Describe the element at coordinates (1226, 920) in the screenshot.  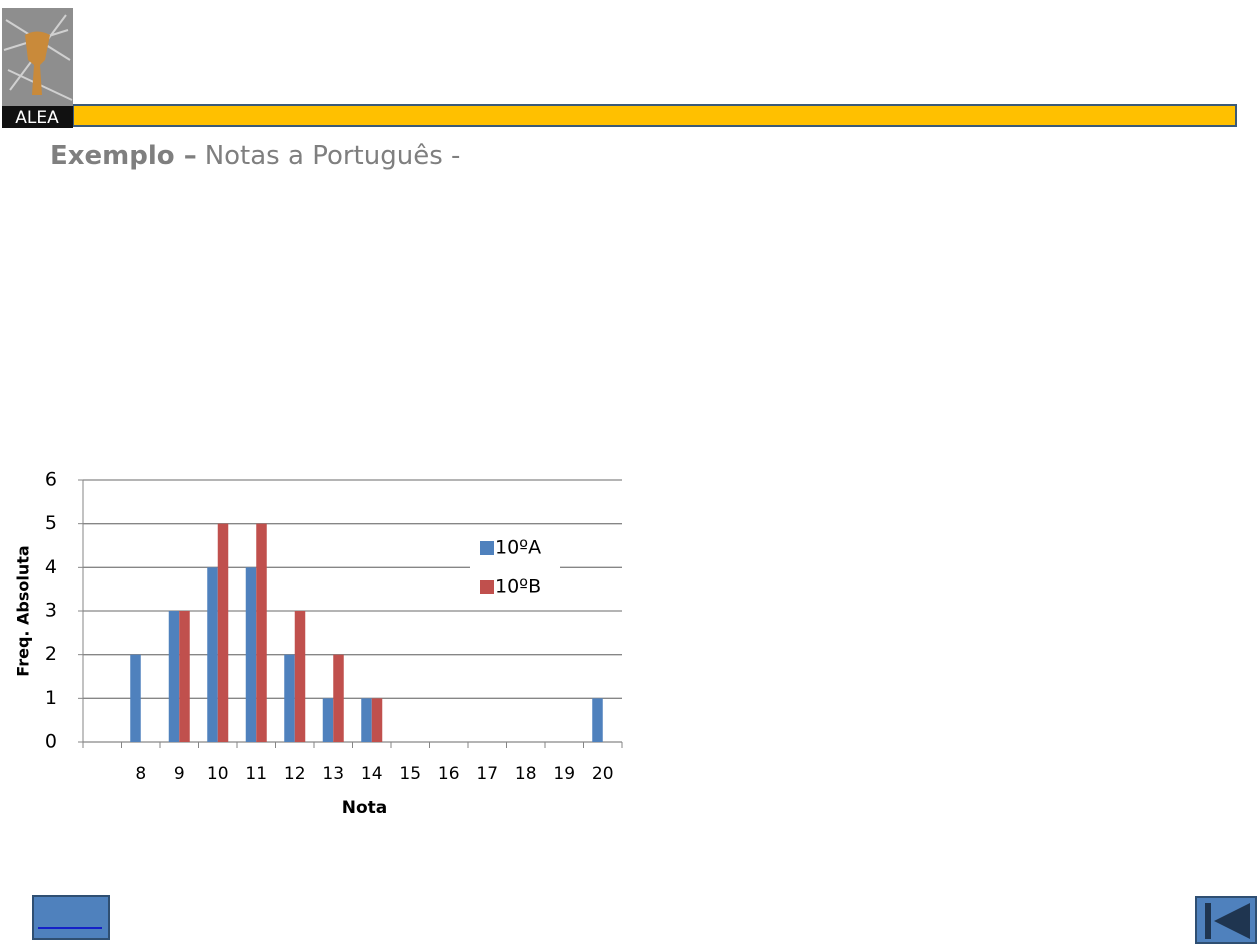
I see `nav-button-first` at that location.